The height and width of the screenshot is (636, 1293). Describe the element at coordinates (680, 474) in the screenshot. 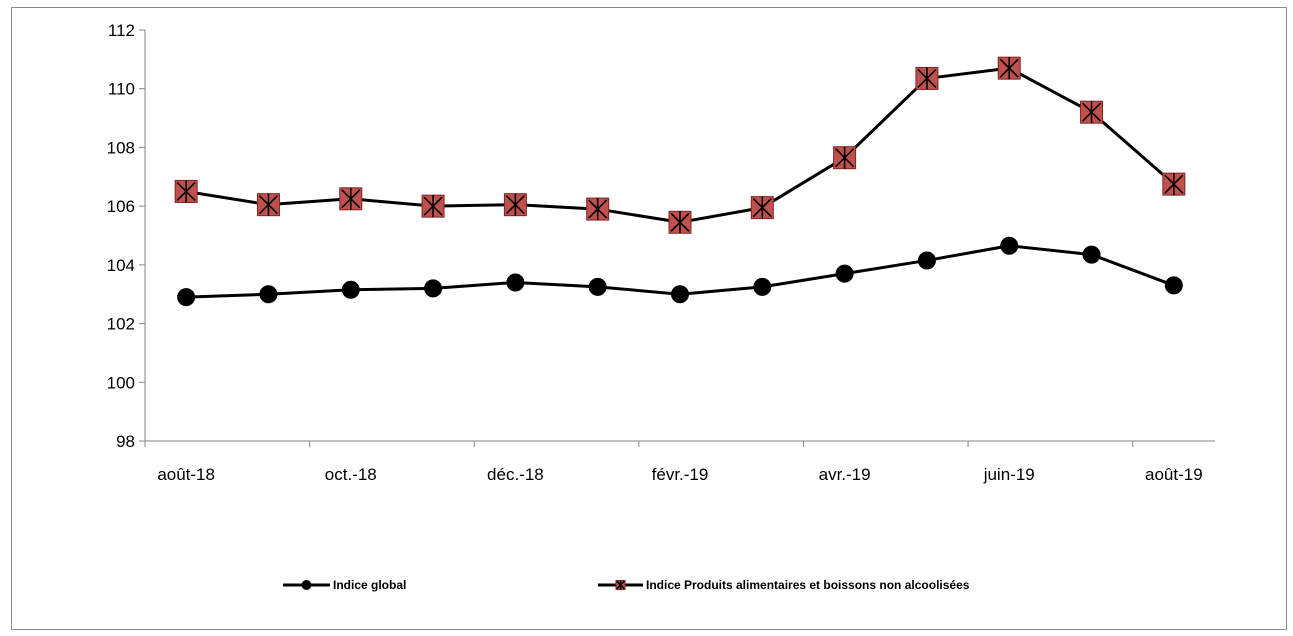

I see `x-tick-label: févr.-19` at that location.